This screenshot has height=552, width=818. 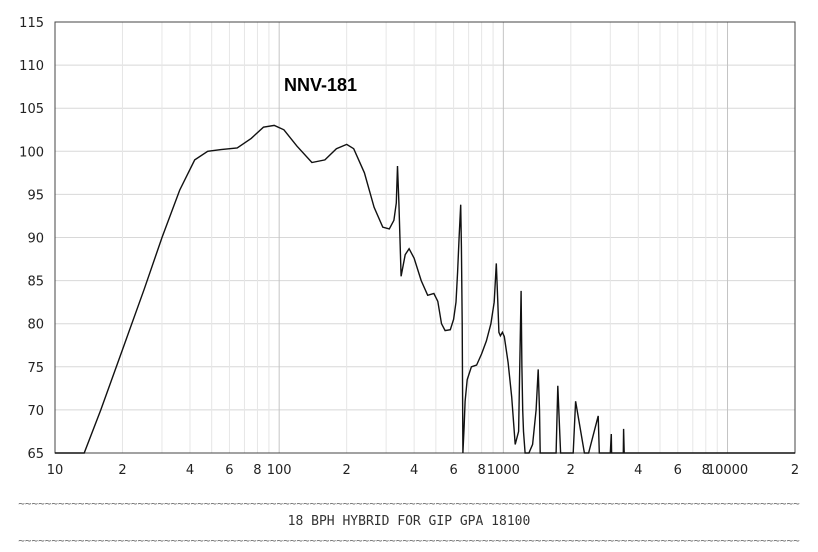 I want to click on y-tick-label: 65, so click(x=35, y=454).